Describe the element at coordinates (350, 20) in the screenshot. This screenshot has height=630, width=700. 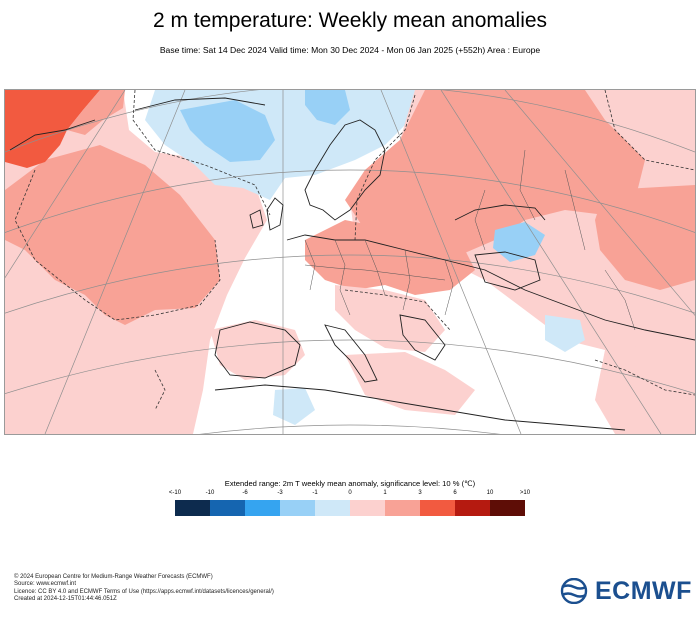
I see `page-title: 2 m temperature: Weekly mean anomalies` at that location.